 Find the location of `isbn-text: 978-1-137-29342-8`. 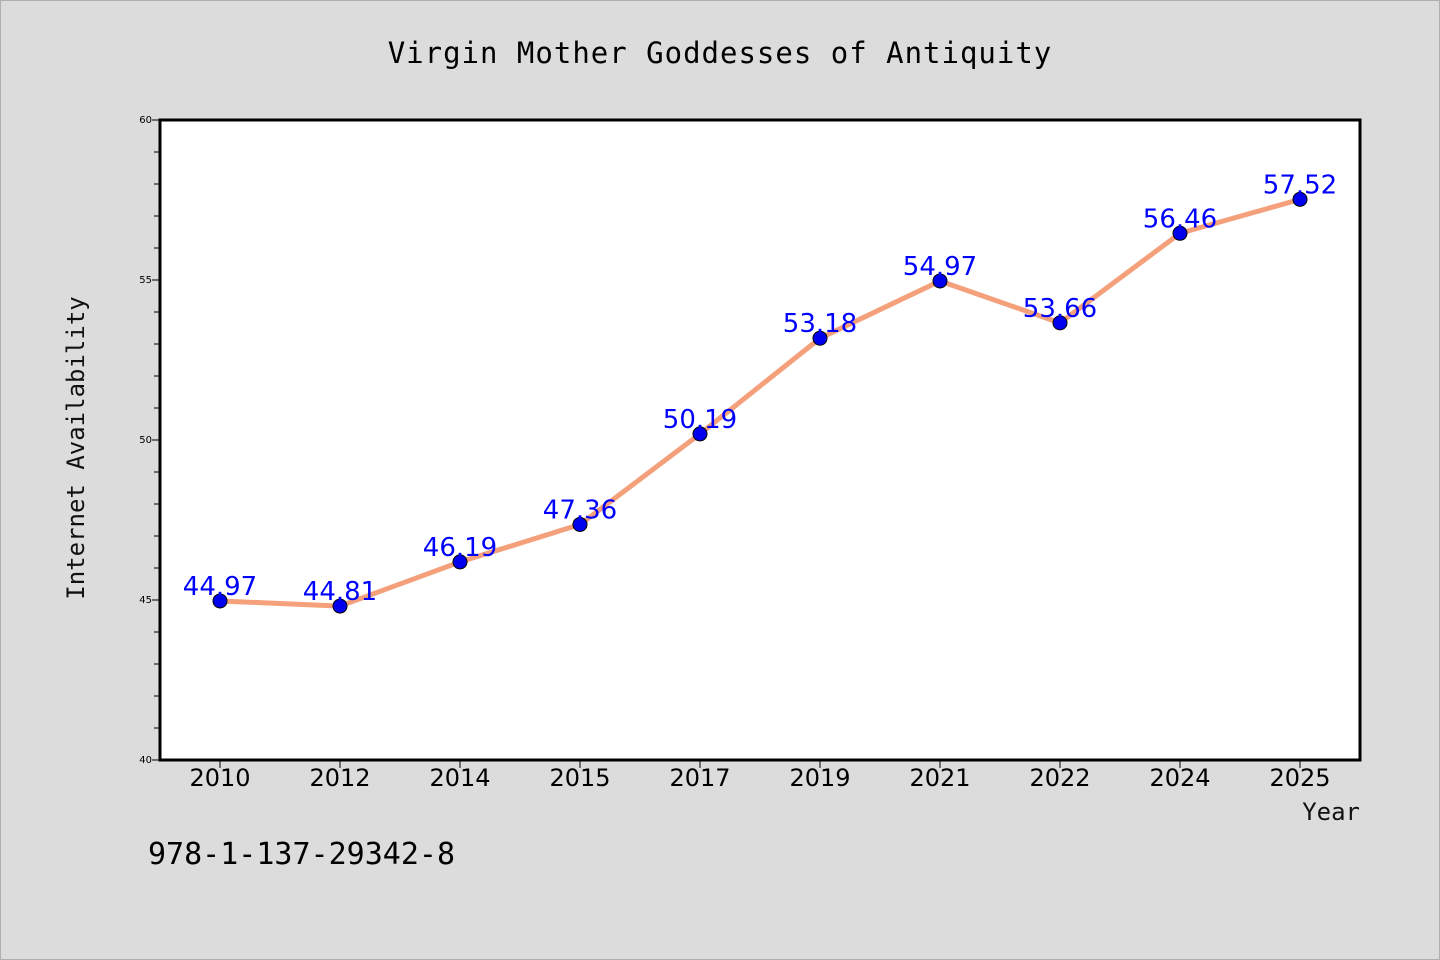

isbn-text: 978-1-137-29342-8 is located at coordinates (301, 854).